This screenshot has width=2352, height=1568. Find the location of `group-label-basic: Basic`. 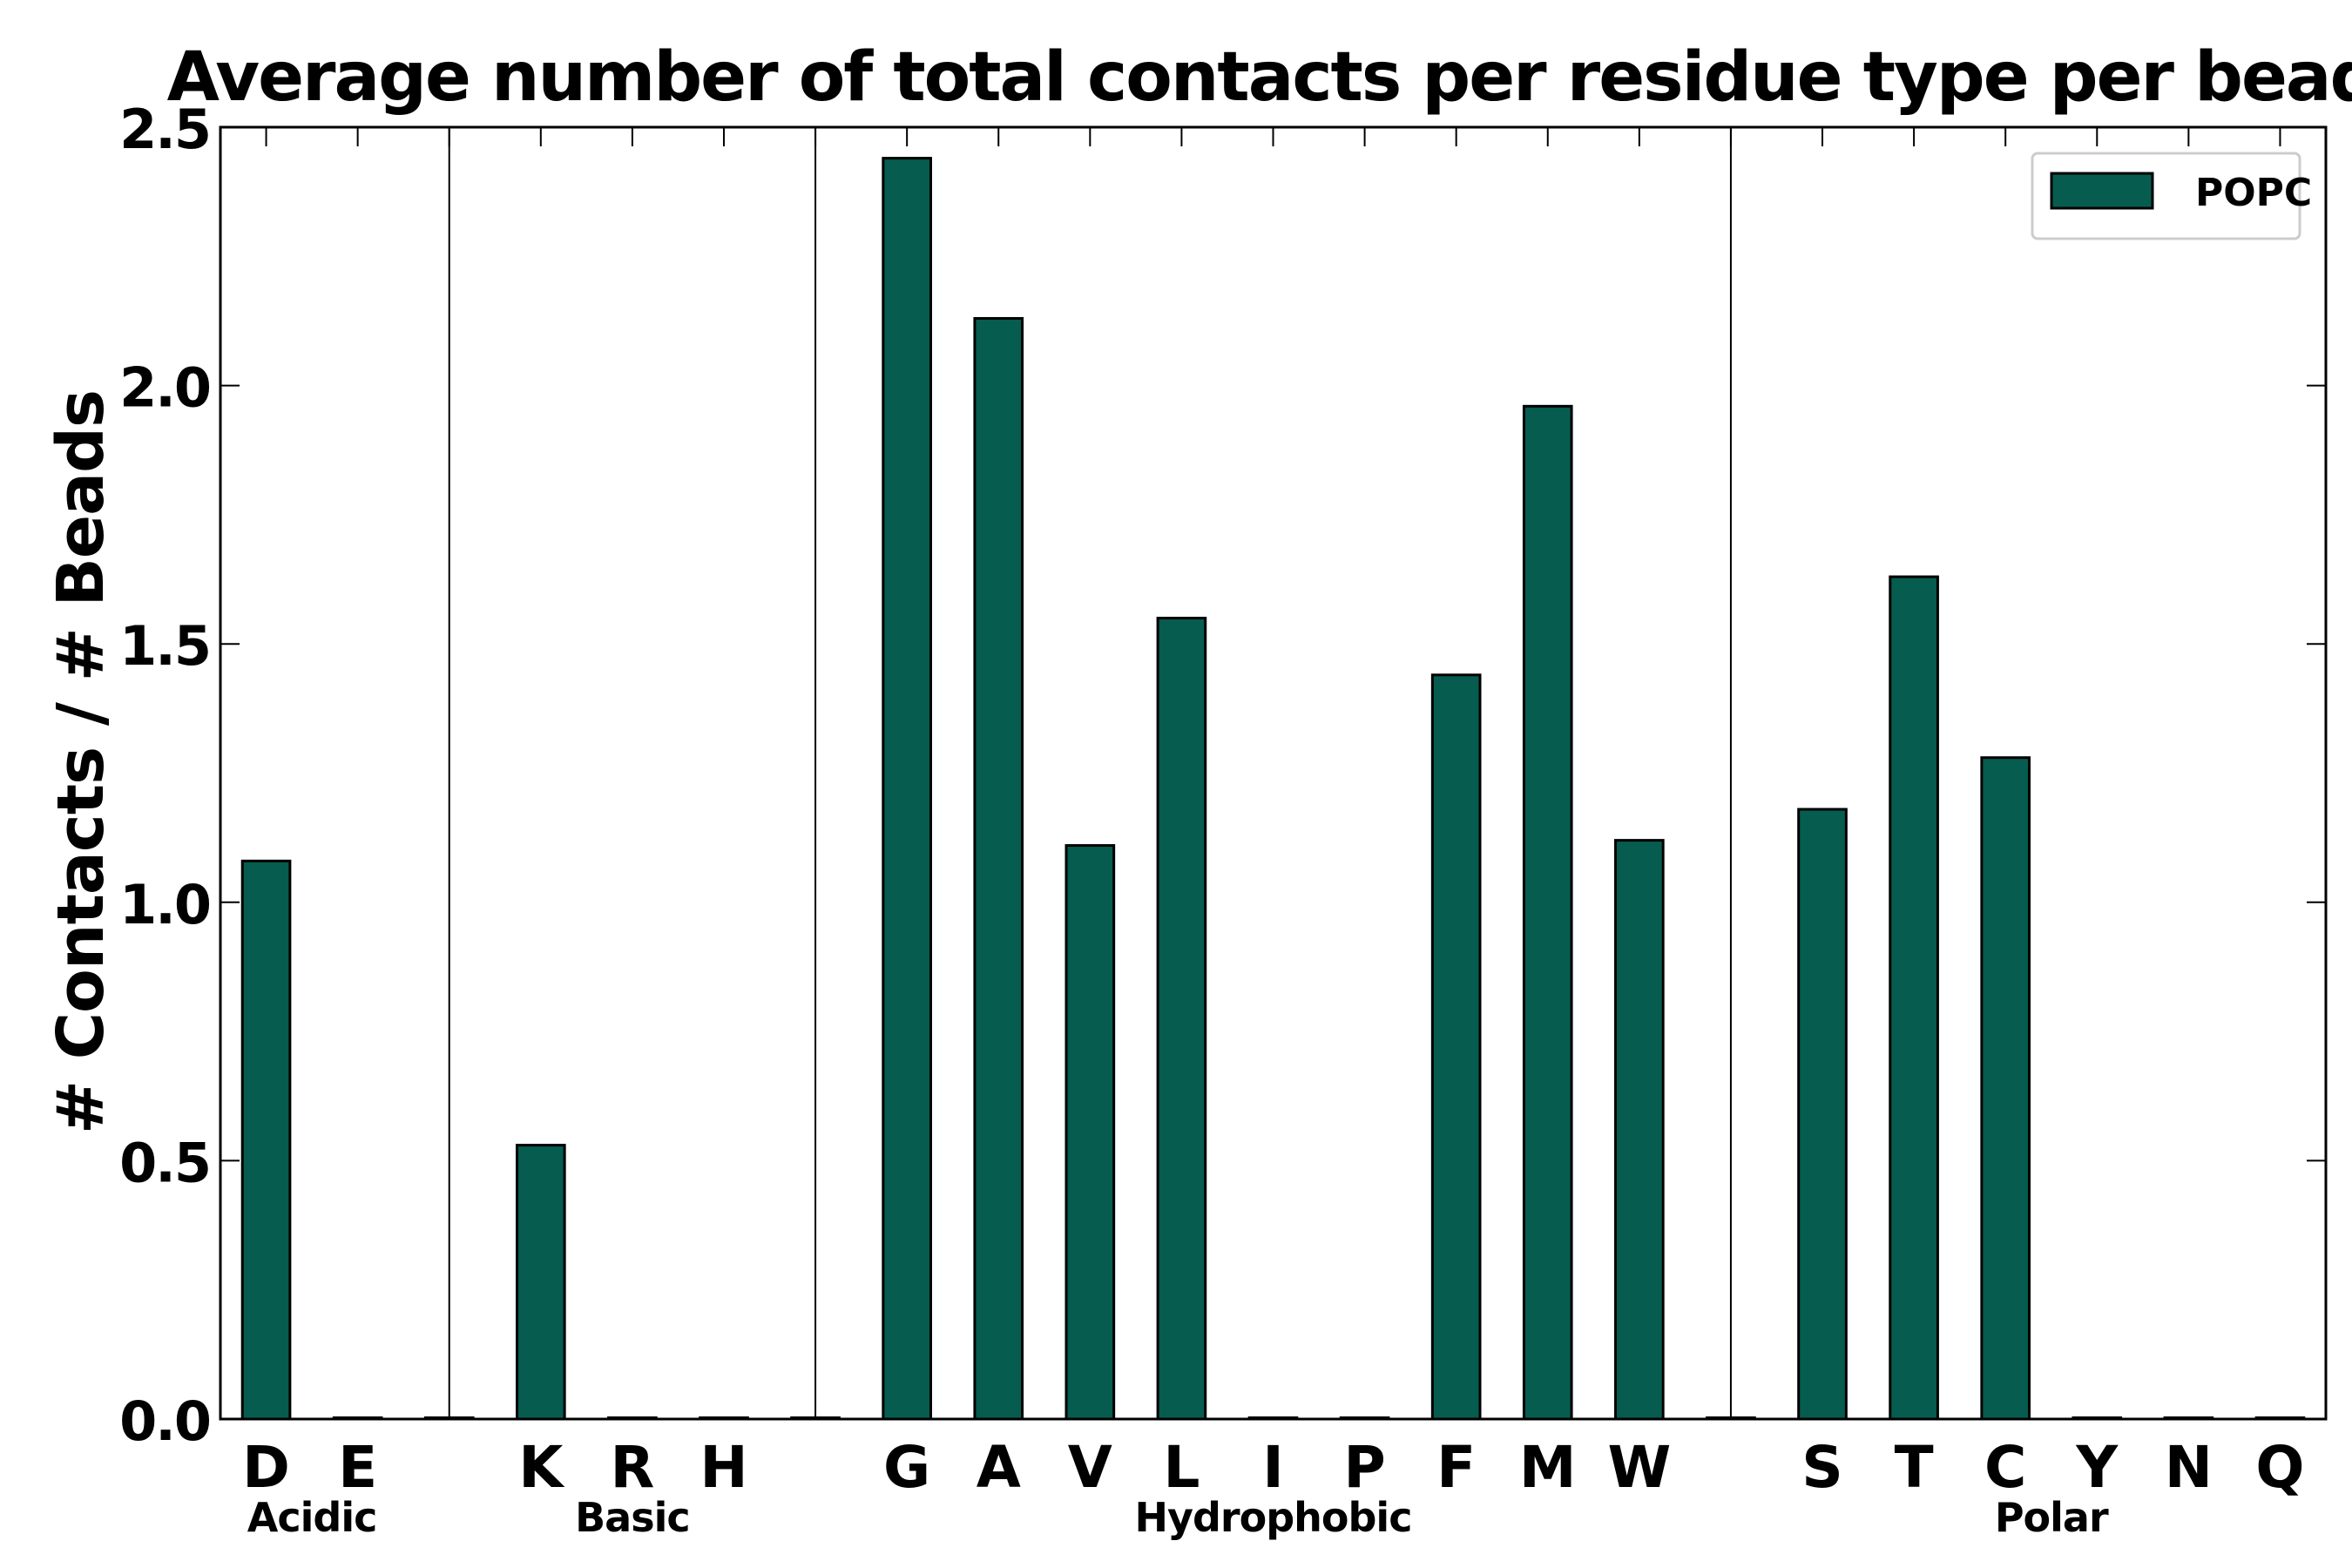

group-label-basic: Basic is located at coordinates (633, 1517).